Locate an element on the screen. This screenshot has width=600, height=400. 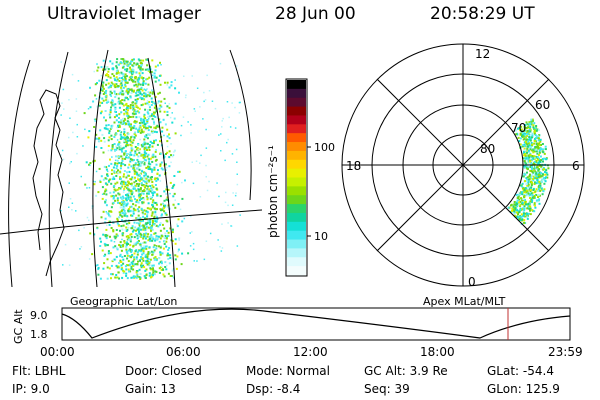
mlt-label-12: 12 is located at coordinates (482, 54).